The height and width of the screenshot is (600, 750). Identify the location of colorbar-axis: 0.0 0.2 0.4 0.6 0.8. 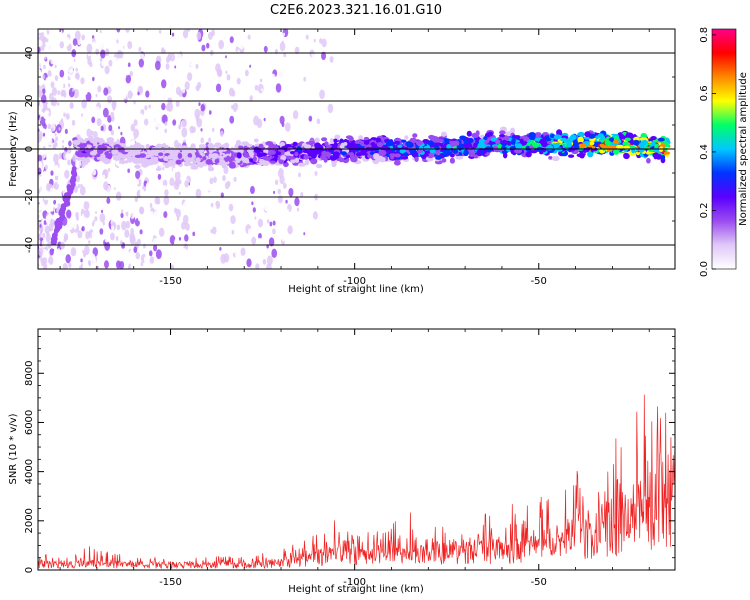
(707, 152).